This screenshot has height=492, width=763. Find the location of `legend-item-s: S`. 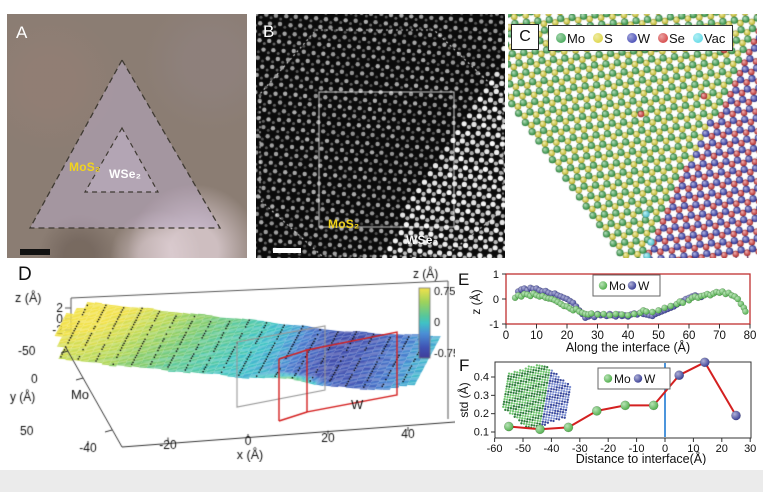

legend-item-s: S is located at coordinates (603, 38).